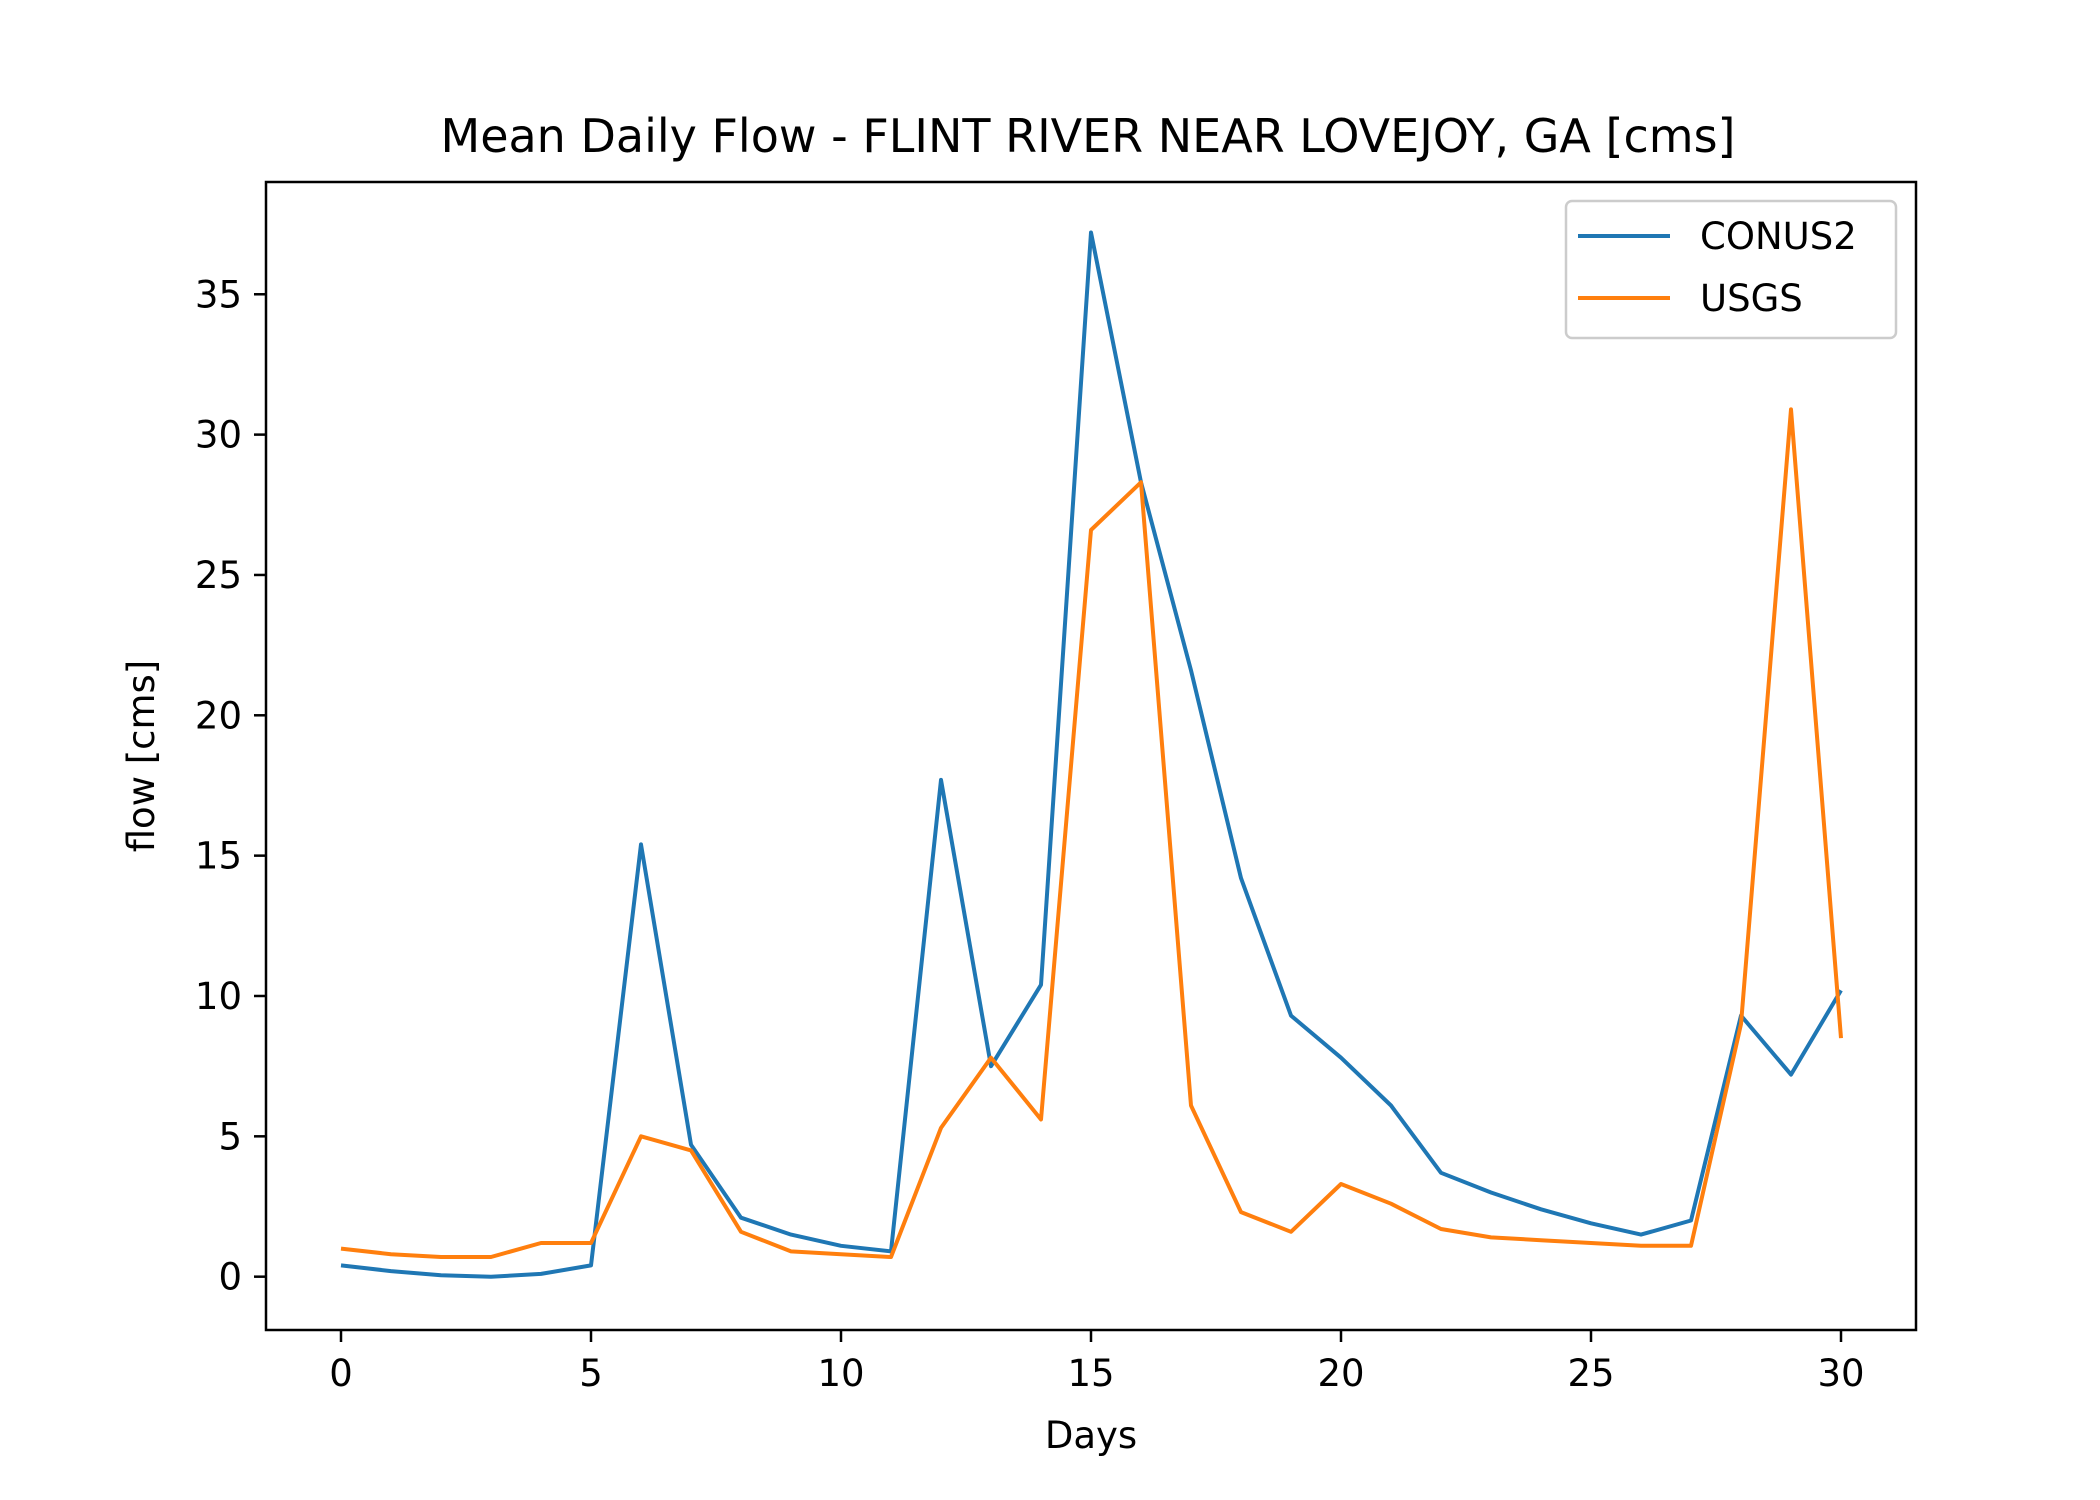 The image size is (2100, 1500). What do you see at coordinates (1840, 1373) in the screenshot?
I see `x-tick-label: 30` at bounding box center [1840, 1373].